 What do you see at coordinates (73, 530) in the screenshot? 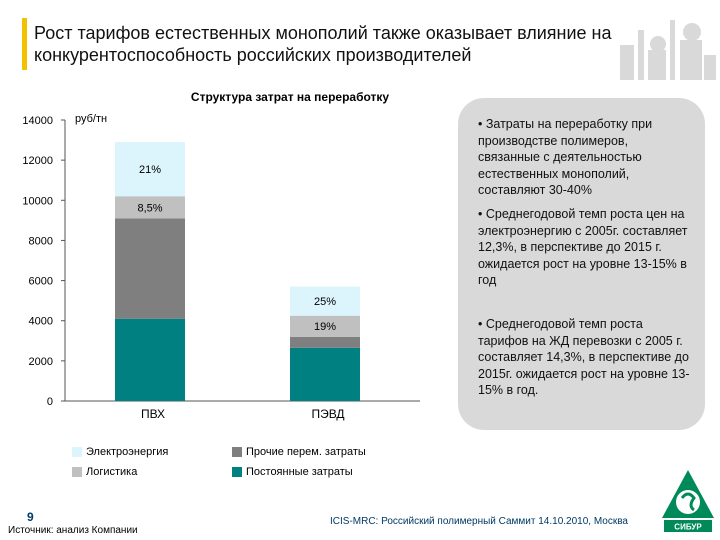
I see `source-note: Источник: анализ Компании` at bounding box center [73, 530].